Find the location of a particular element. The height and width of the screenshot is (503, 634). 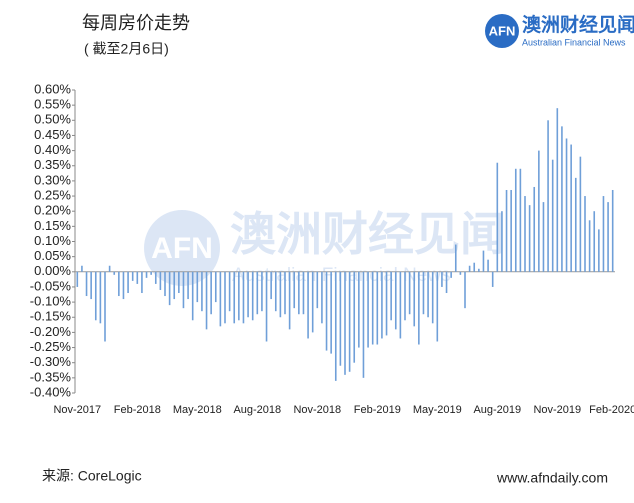

y-tick-label: -0.35% is located at coordinates (51, 376).